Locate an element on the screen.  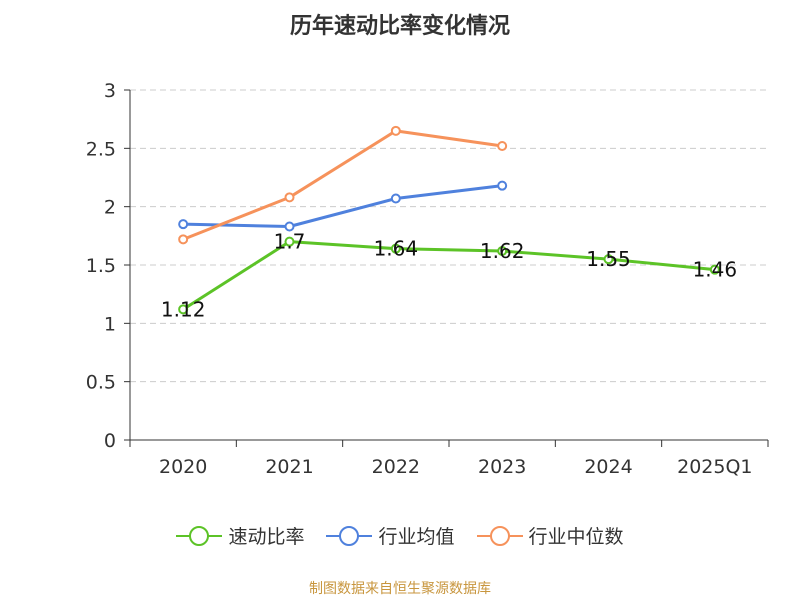
data-label: 1.46 is located at coordinates (715, 270).